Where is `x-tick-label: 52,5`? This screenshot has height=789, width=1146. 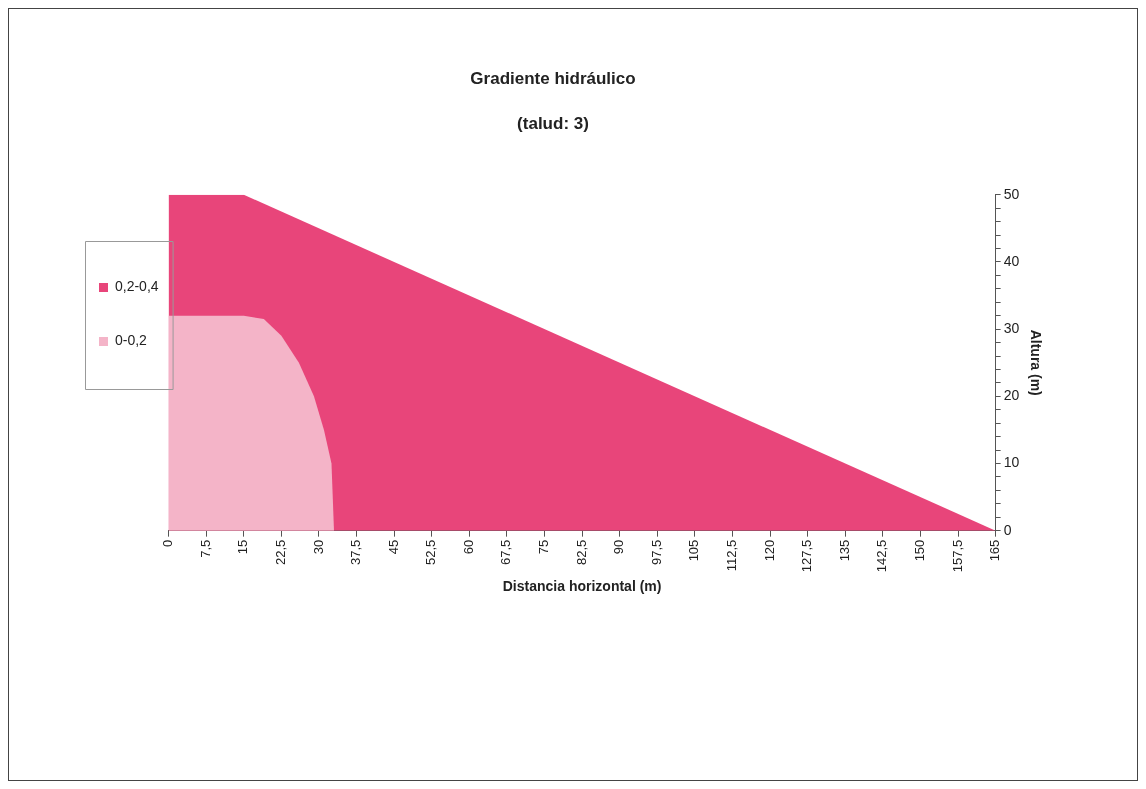
x-tick-label: 52,5 is located at coordinates (431, 552).